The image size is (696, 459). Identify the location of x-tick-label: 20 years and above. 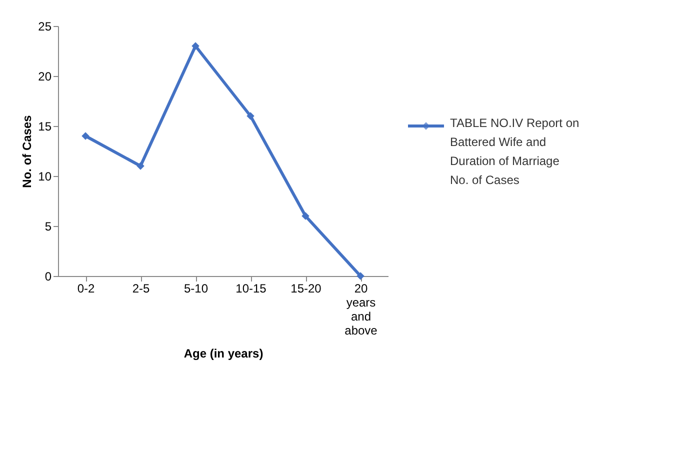
(361, 310).